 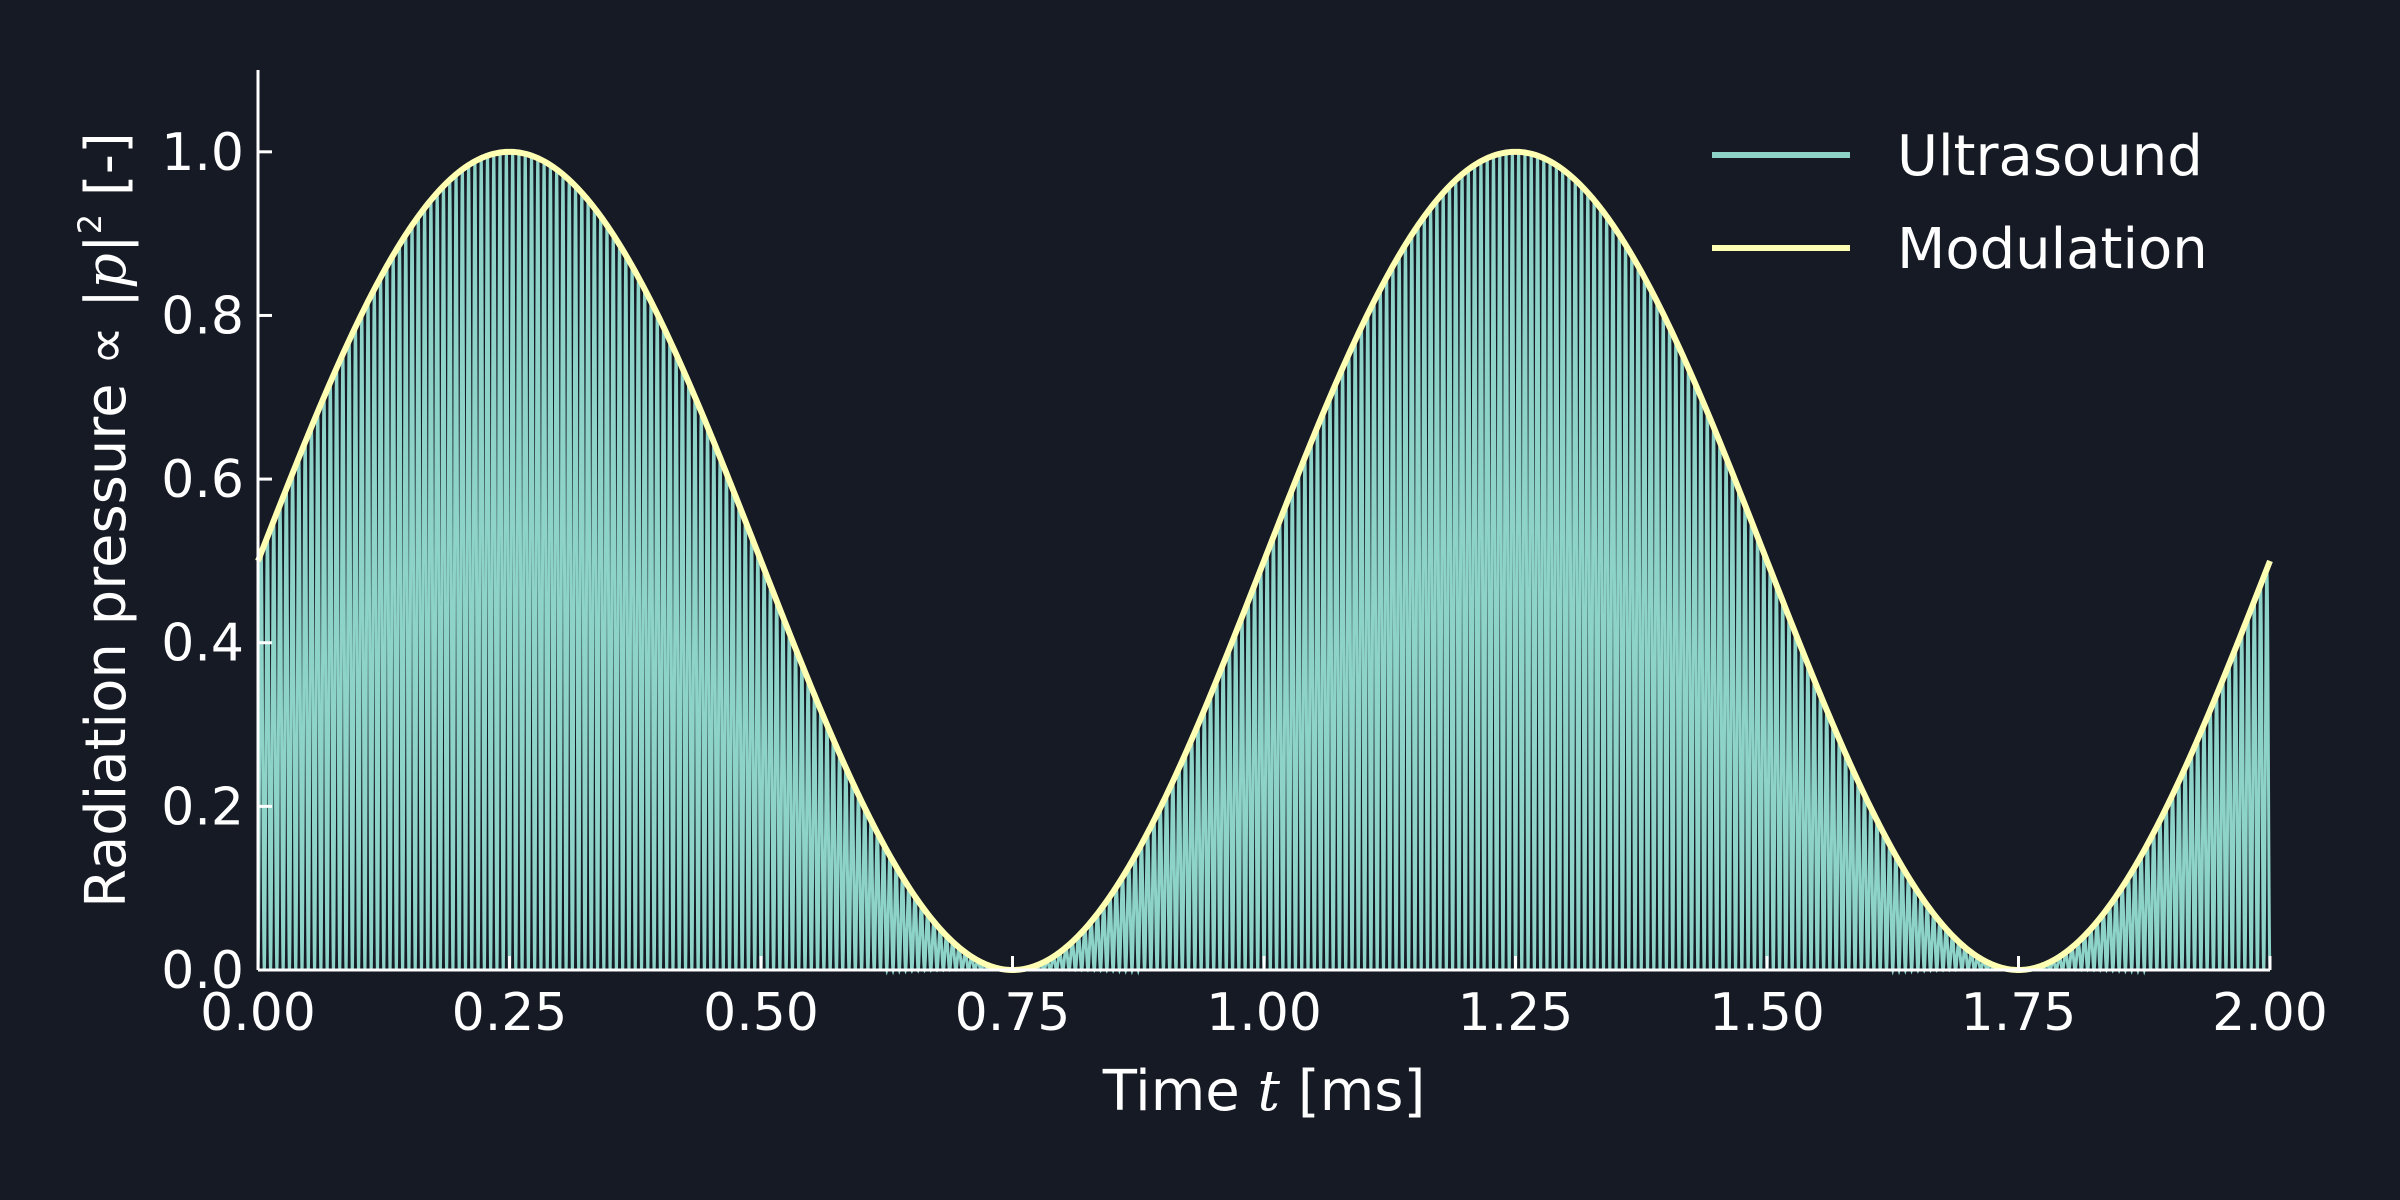 I want to click on legend: Ultrasound Modulation, so click(x=1960, y=203).